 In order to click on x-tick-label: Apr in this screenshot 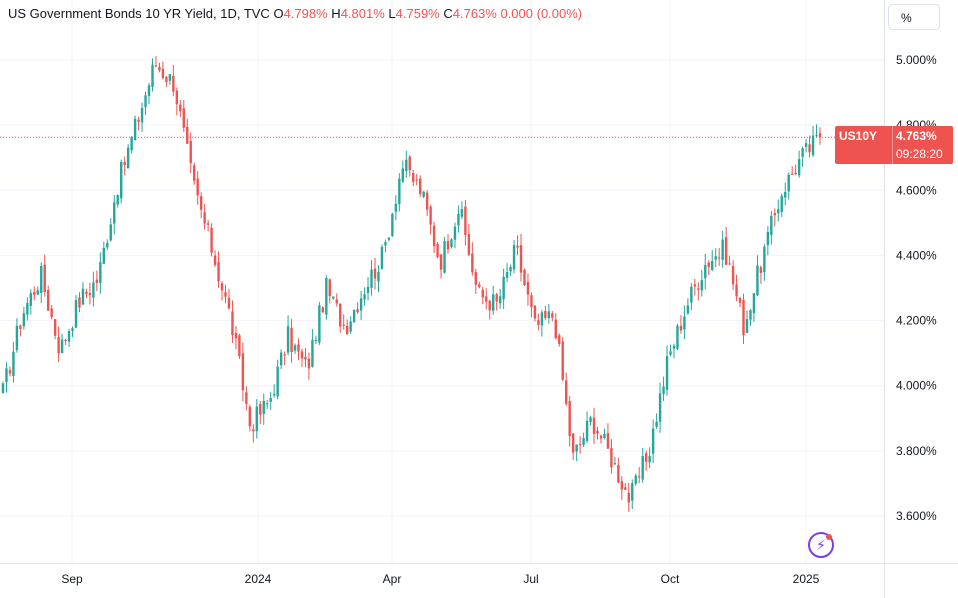, I will do `click(392, 579)`.